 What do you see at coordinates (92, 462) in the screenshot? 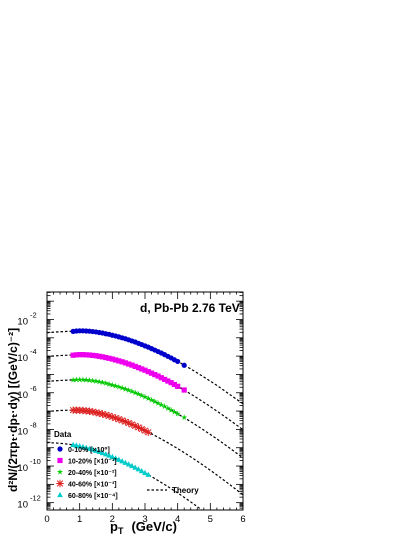
I see `legend-label: 10-20% [×10⁻¹]` at bounding box center [92, 462].